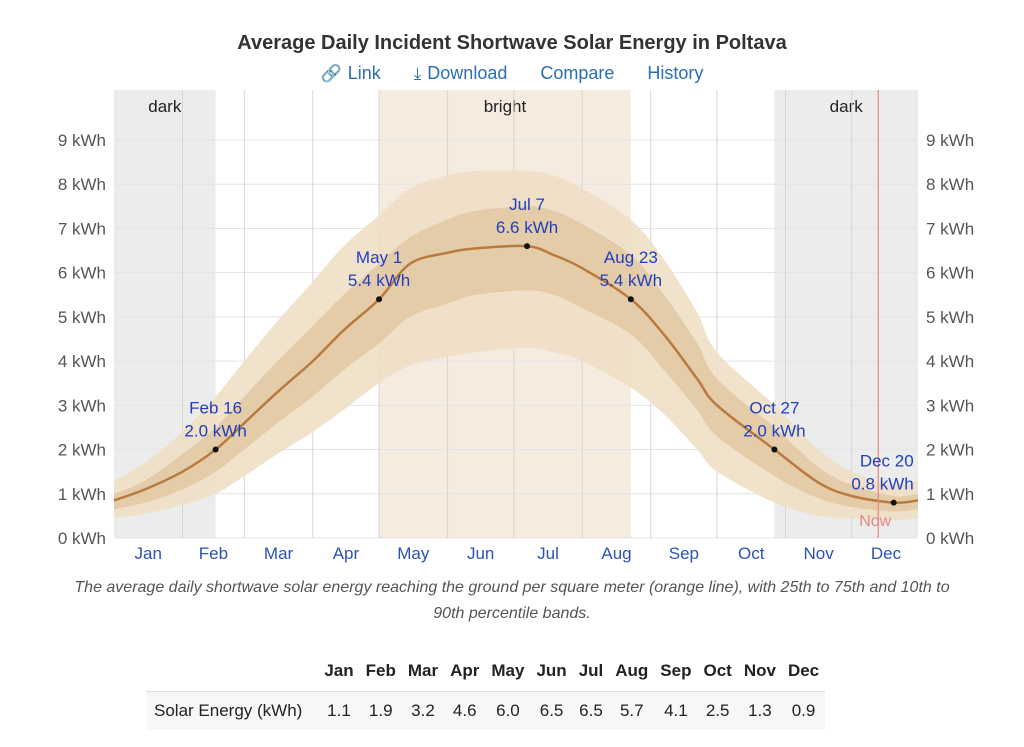  Describe the element at coordinates (751, 553) in the screenshot. I see `x-tick-label-oct: Oct` at that location.